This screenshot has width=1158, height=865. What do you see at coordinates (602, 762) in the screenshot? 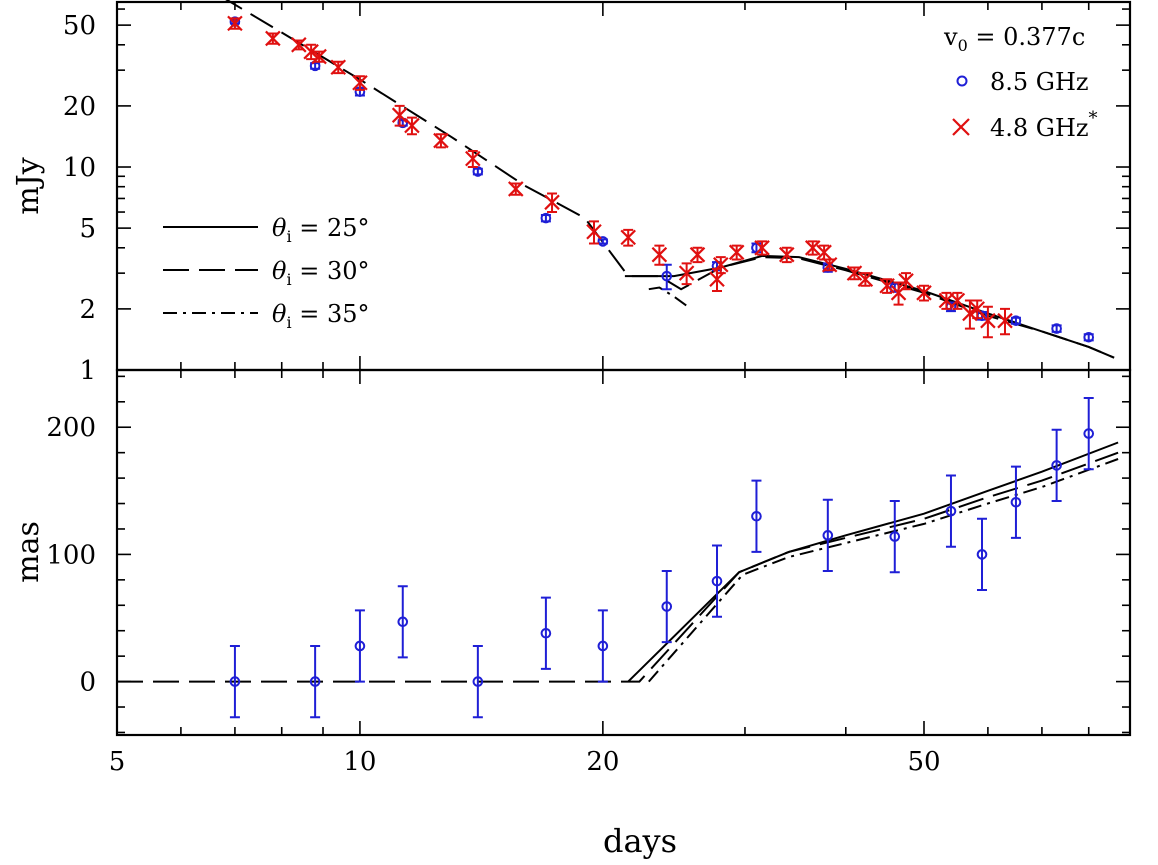
I see `x-tick-label: 20` at bounding box center [602, 762].